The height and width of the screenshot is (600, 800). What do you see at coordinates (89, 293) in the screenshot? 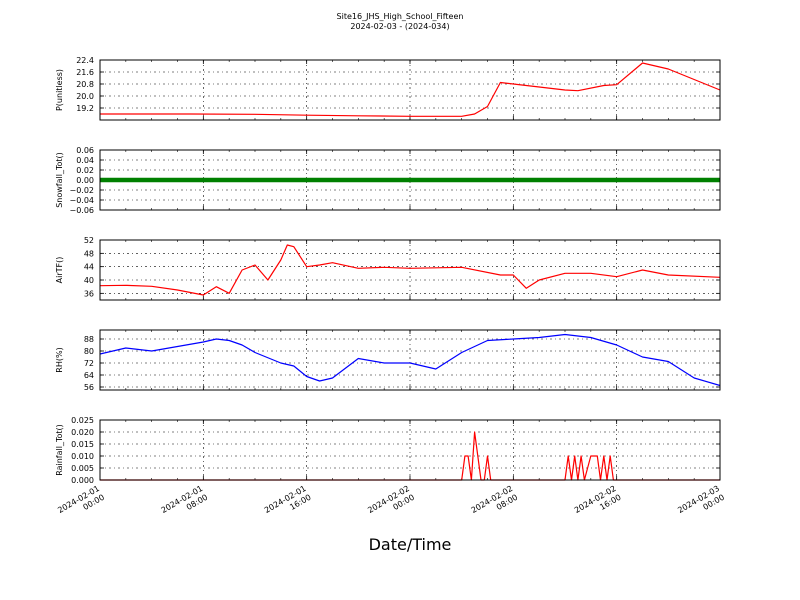
I see `y-tick-label: 36` at bounding box center [89, 293].